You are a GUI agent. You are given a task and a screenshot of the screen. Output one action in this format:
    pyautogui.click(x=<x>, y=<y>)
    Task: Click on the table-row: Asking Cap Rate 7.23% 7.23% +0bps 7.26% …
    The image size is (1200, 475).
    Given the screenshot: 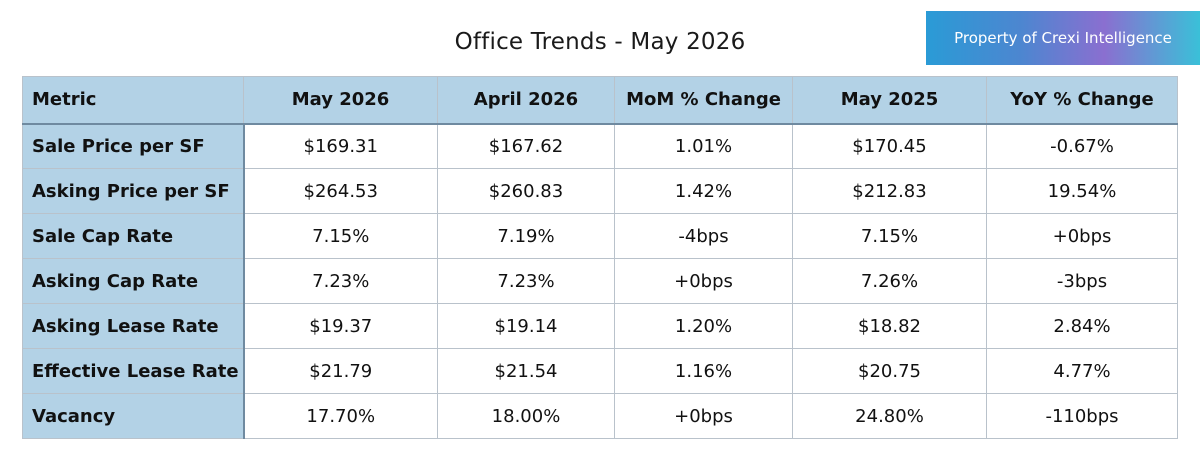 What is the action you would take?
    pyautogui.click(x=600, y=281)
    